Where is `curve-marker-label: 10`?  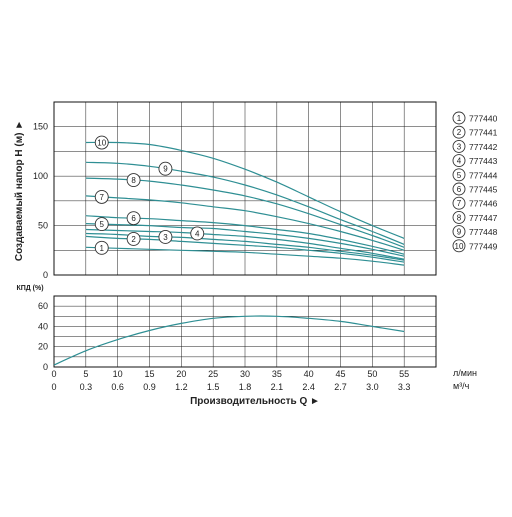
curve-marker-label: 10 is located at coordinates (101, 143).